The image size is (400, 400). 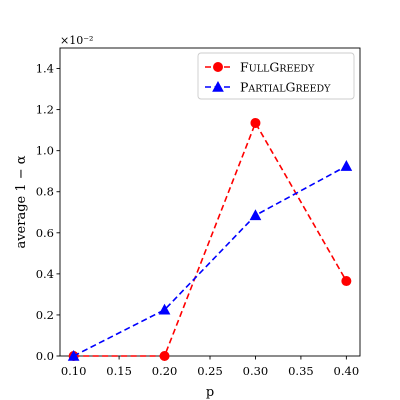 I want to click on y-axis-exponent-label: ×10⁻², so click(x=76, y=40).